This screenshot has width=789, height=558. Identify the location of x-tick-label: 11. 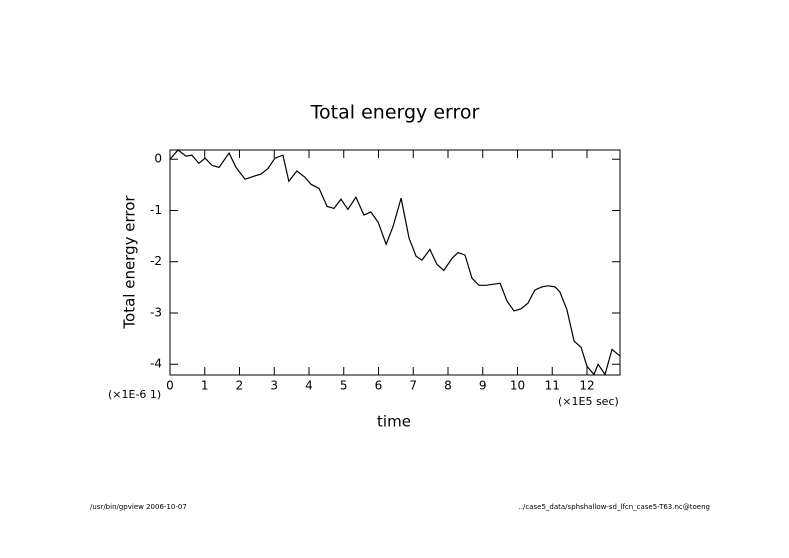
(552, 386).